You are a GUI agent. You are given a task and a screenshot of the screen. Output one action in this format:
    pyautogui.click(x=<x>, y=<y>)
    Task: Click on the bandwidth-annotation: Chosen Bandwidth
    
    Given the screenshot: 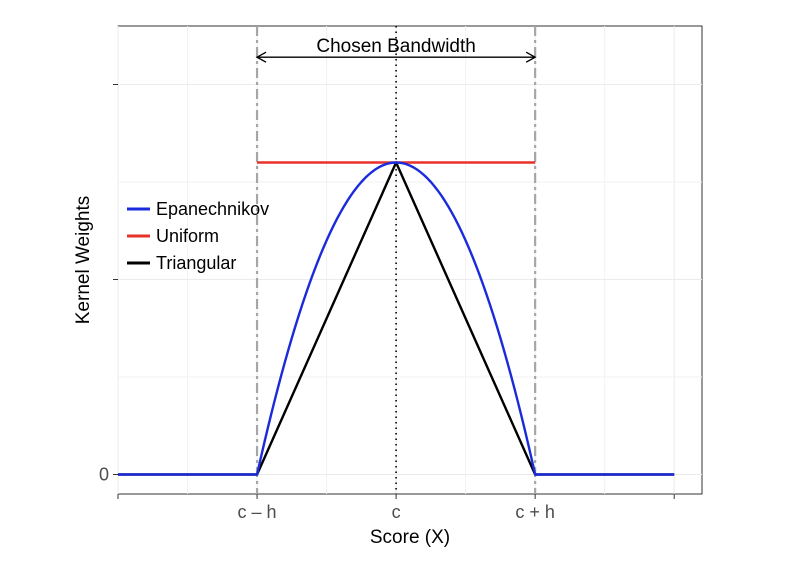 What is the action you would take?
    pyautogui.click(x=396, y=49)
    